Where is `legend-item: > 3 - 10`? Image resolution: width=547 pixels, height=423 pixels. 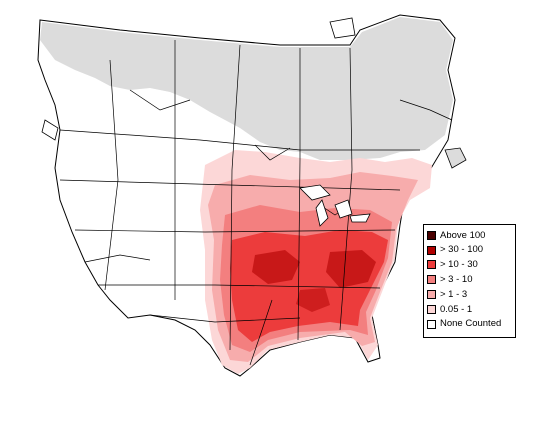 legend-item: > 3 - 10 is located at coordinates (469, 279).